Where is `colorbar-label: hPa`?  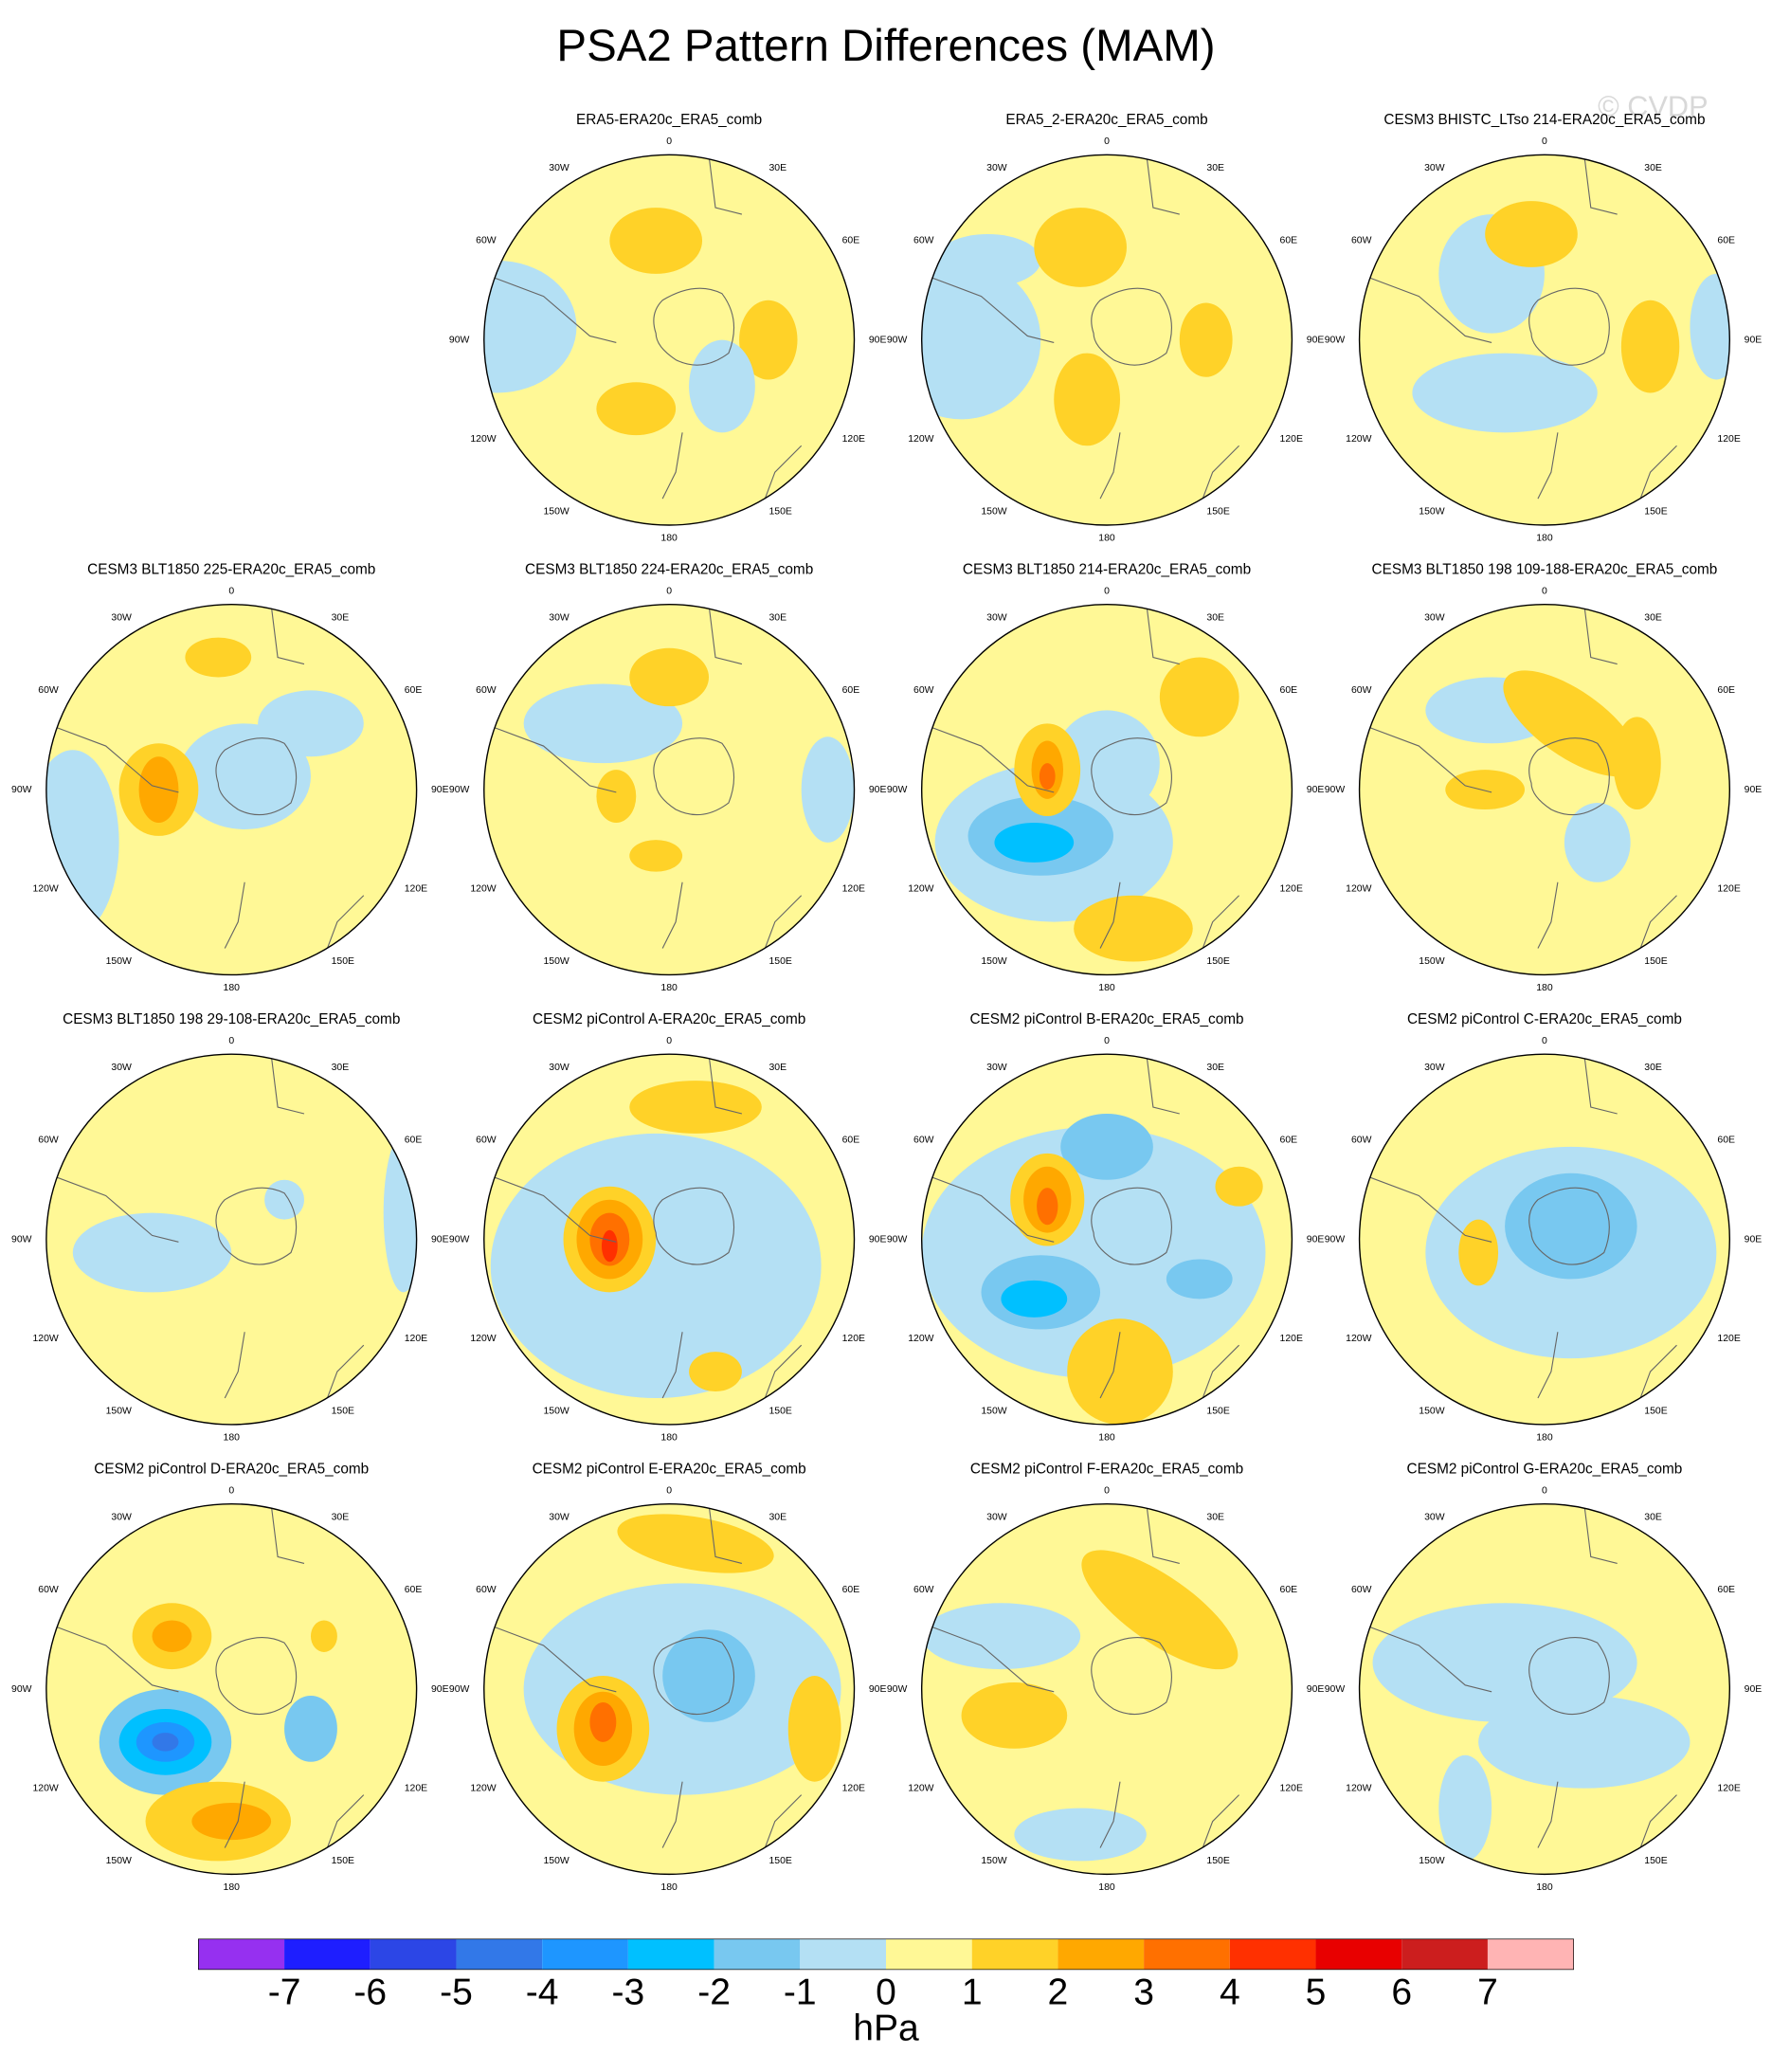
colorbar-label: hPa is located at coordinates (886, 2028).